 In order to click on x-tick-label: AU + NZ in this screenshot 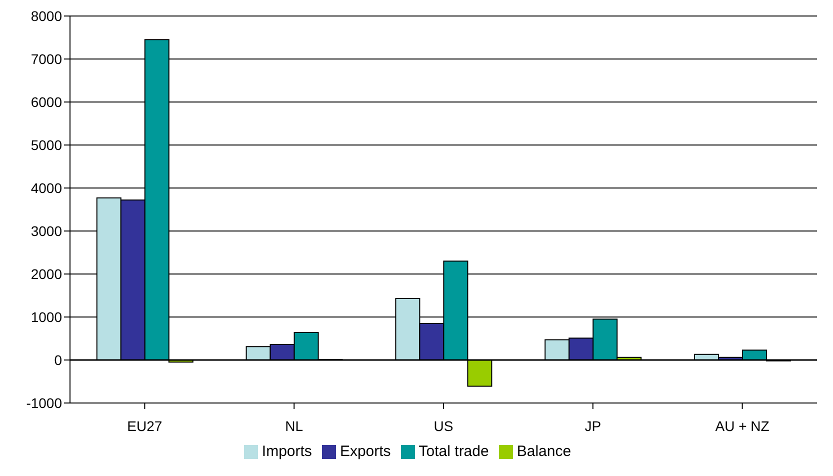, I will do `click(742, 426)`.